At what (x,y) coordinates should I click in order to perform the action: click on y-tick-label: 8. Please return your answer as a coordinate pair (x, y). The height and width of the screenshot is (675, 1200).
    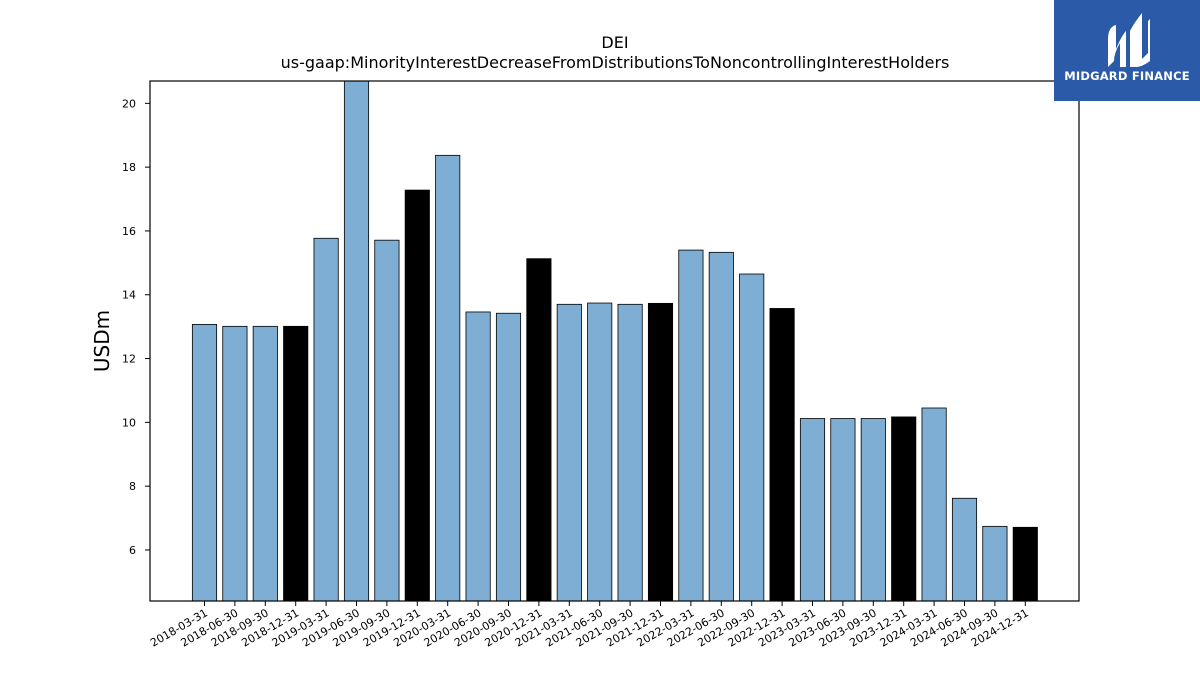
    Looking at the image, I should click on (132, 486).